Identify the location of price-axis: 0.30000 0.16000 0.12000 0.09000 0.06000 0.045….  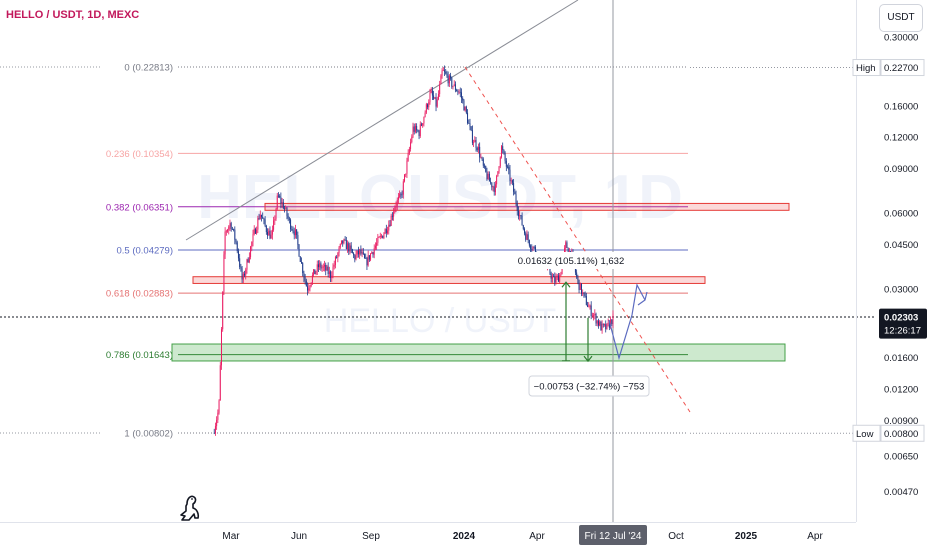
(901, 265).